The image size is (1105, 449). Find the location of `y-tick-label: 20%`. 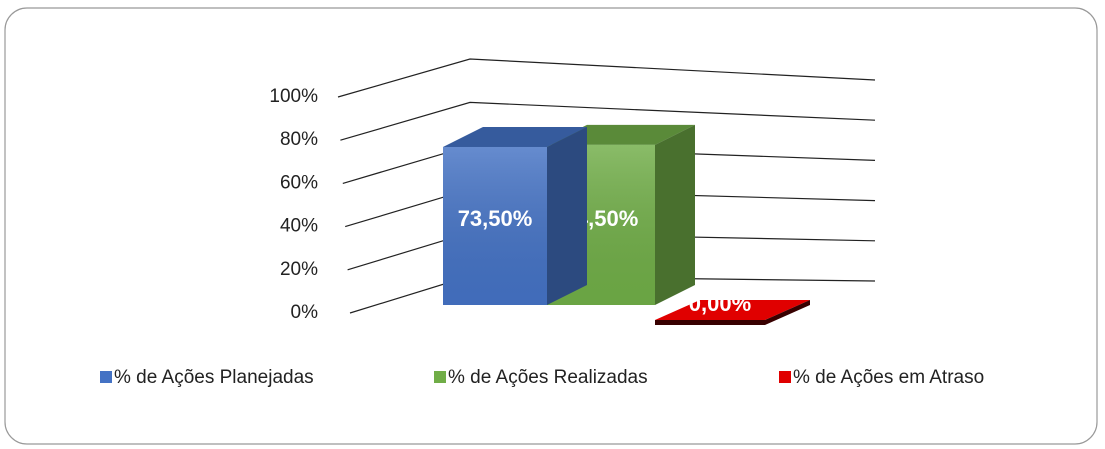

y-tick-label: 20% is located at coordinates (299, 269).